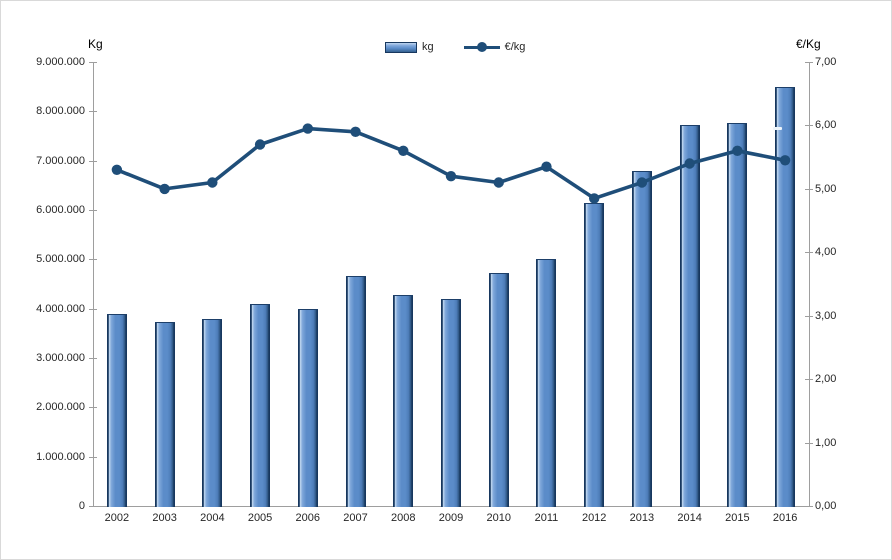  I want to click on right-axis-line, so click(809, 284).